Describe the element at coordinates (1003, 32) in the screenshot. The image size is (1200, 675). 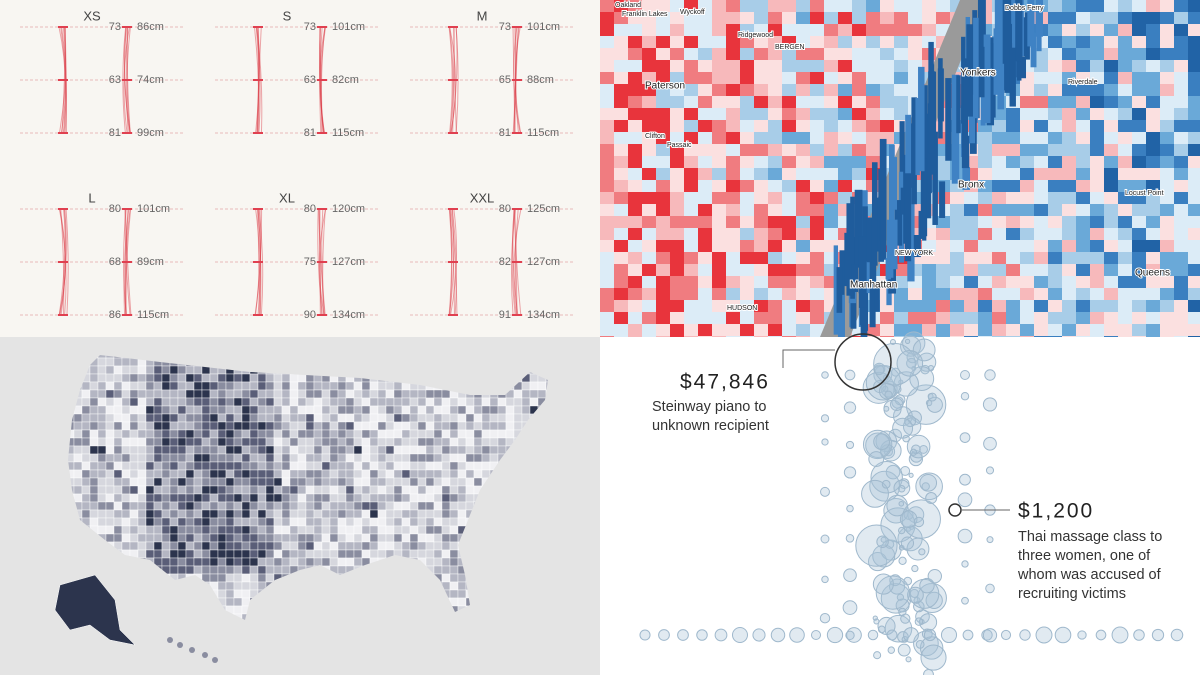
I see `building` at that location.